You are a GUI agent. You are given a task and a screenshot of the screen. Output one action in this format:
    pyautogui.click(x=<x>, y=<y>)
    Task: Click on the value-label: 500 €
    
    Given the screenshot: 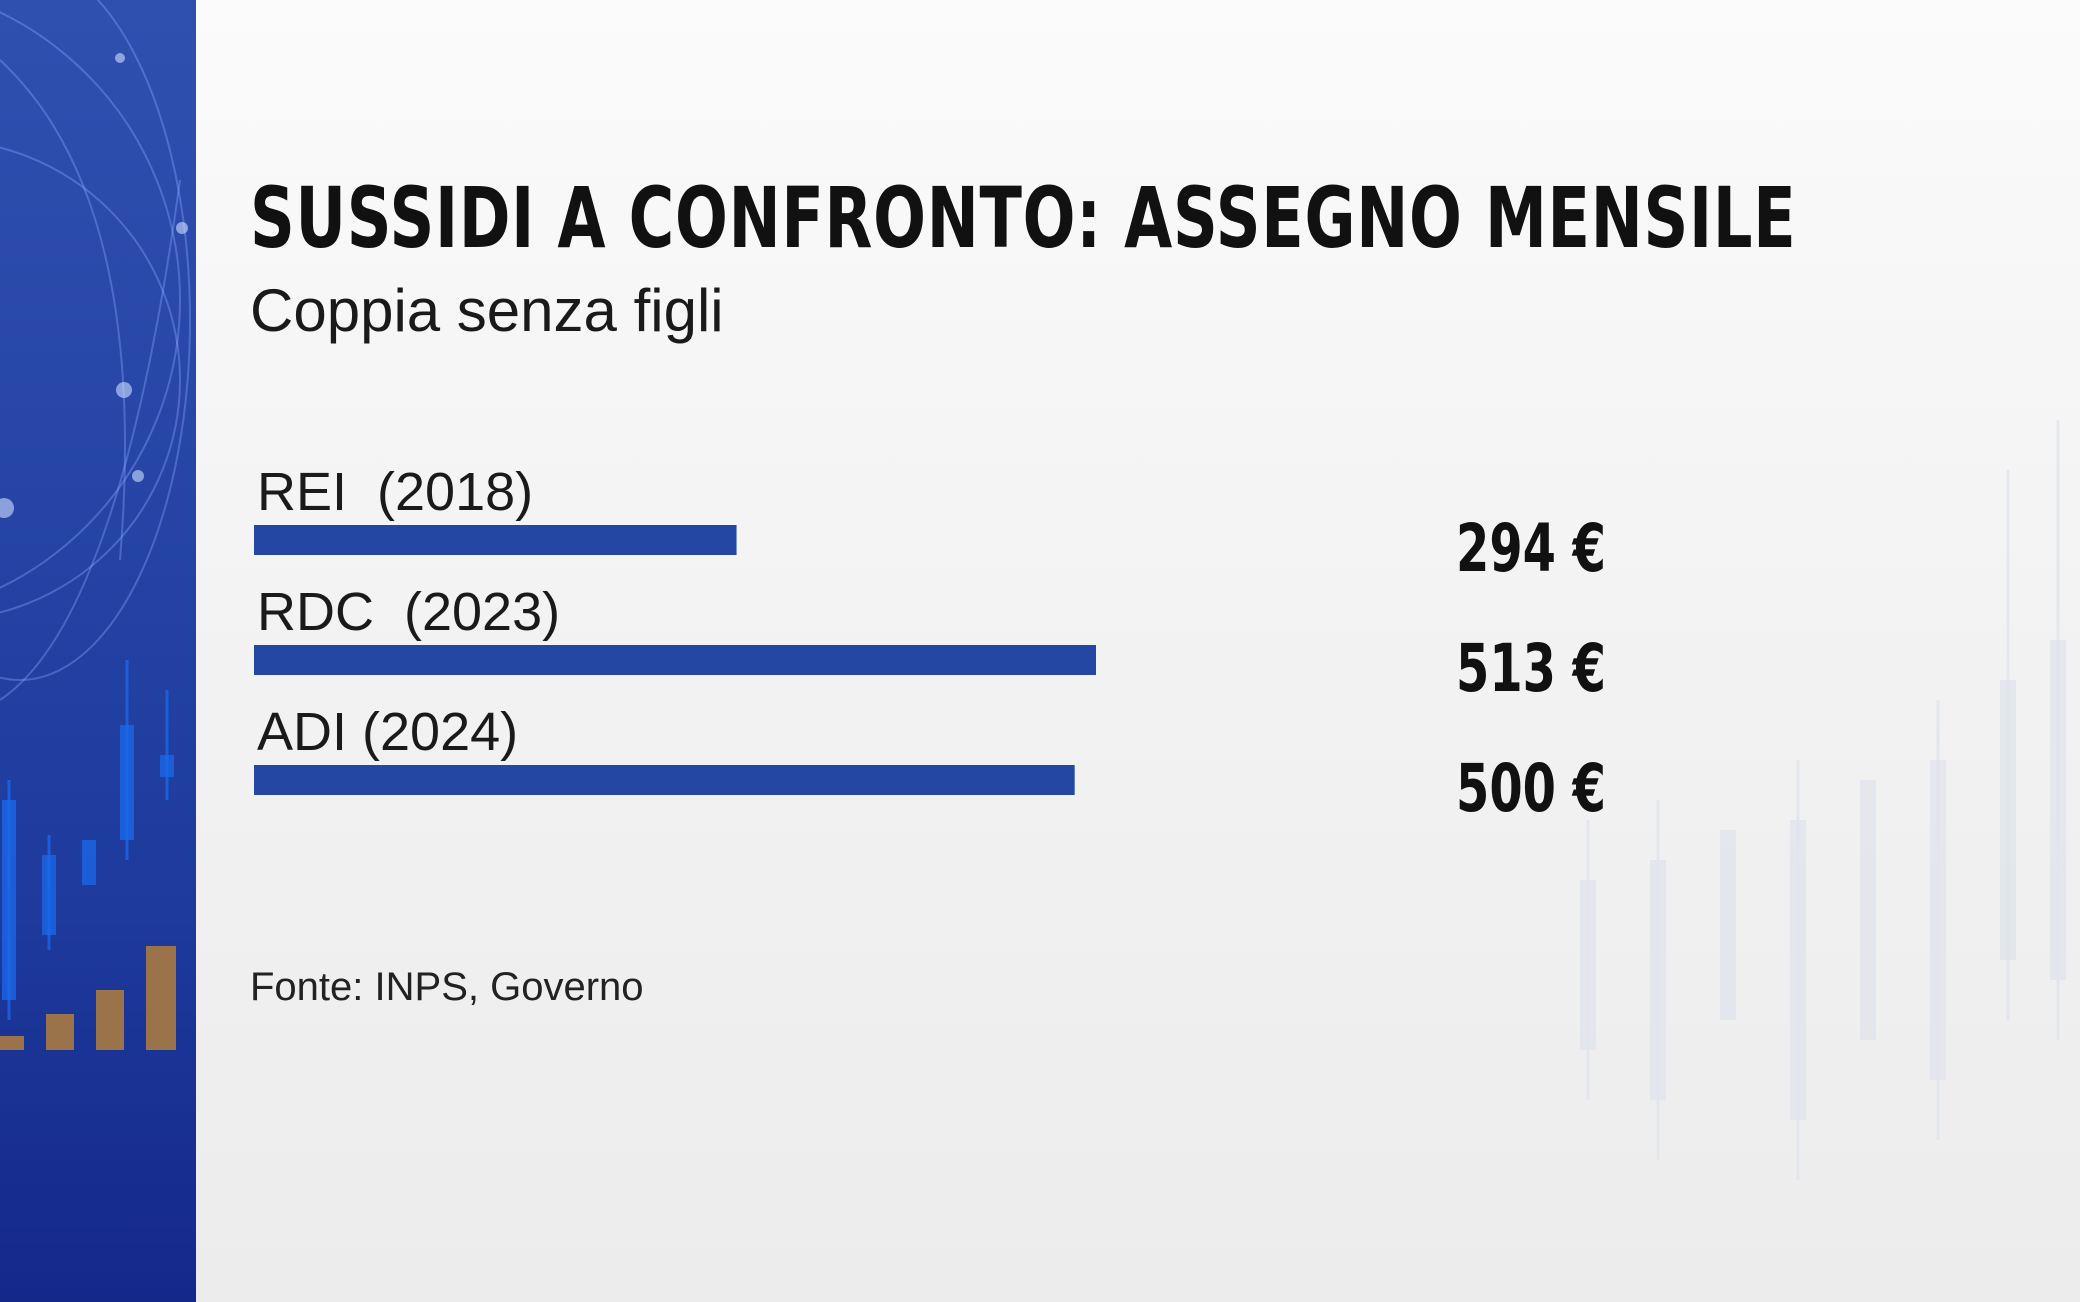 What is the action you would take?
    pyautogui.click(x=1531, y=788)
    